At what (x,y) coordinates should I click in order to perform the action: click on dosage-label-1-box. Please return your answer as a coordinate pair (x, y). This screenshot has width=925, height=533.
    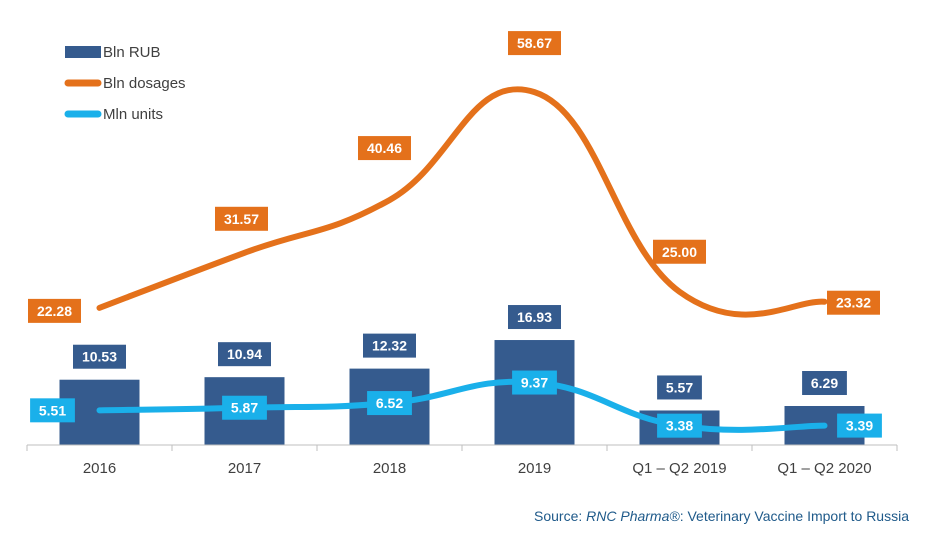
    Looking at the image, I should click on (54, 310).